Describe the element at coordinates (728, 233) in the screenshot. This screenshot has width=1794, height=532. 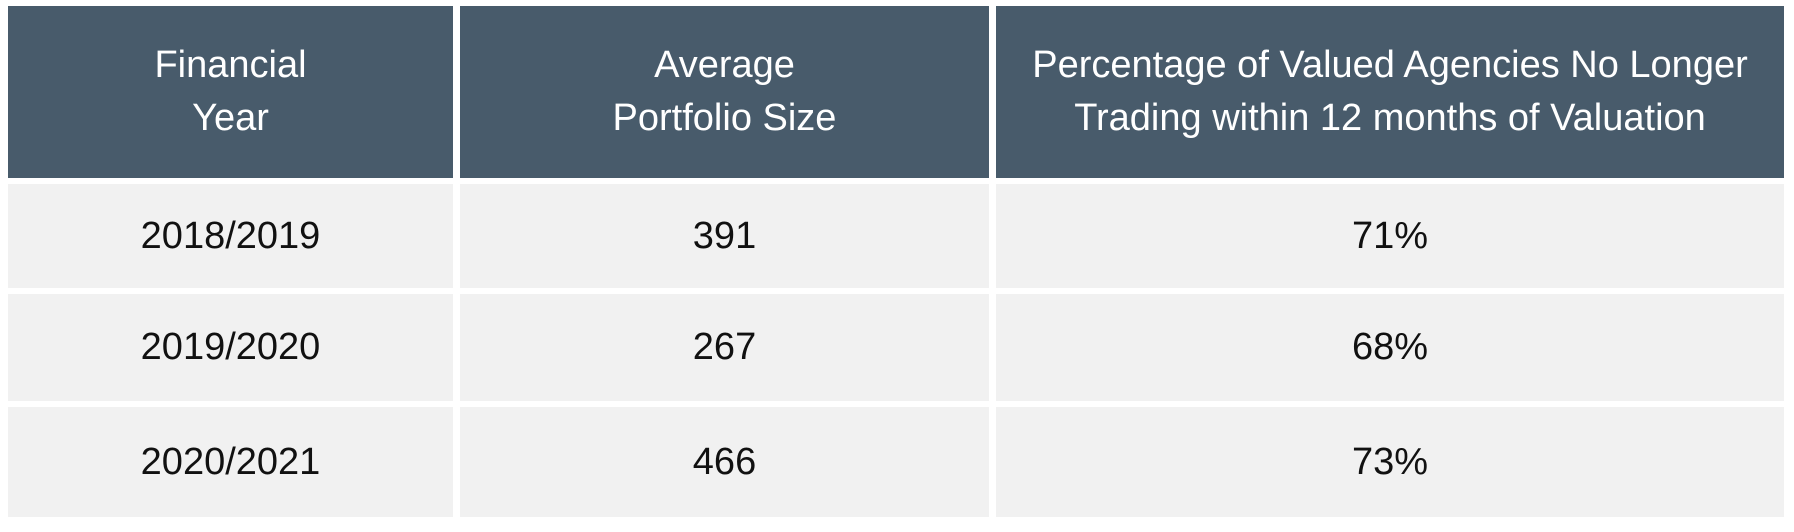
I see `cell-average-portfolio-size: 391` at that location.